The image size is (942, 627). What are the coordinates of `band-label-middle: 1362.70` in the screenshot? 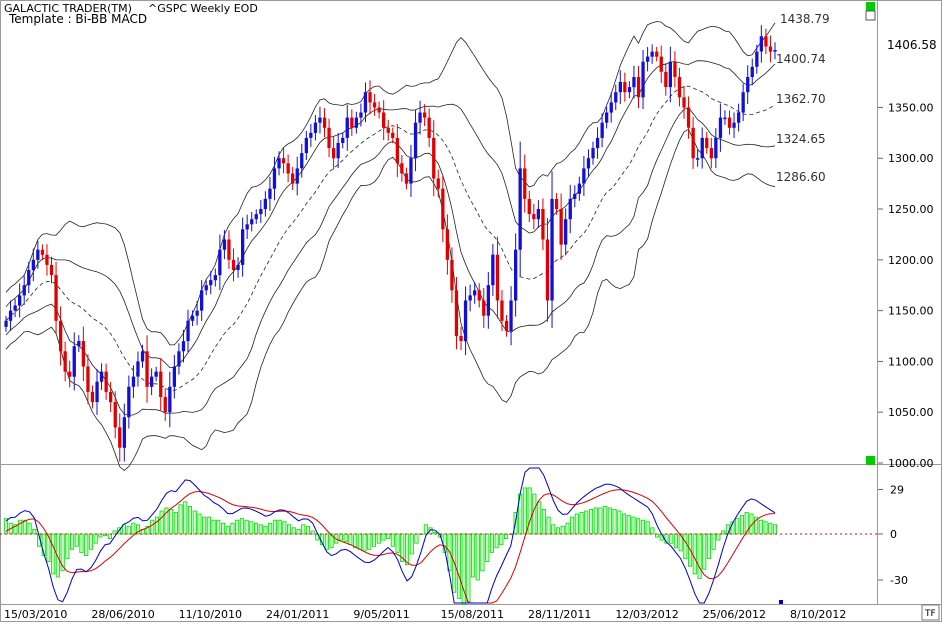 It's located at (801, 99).